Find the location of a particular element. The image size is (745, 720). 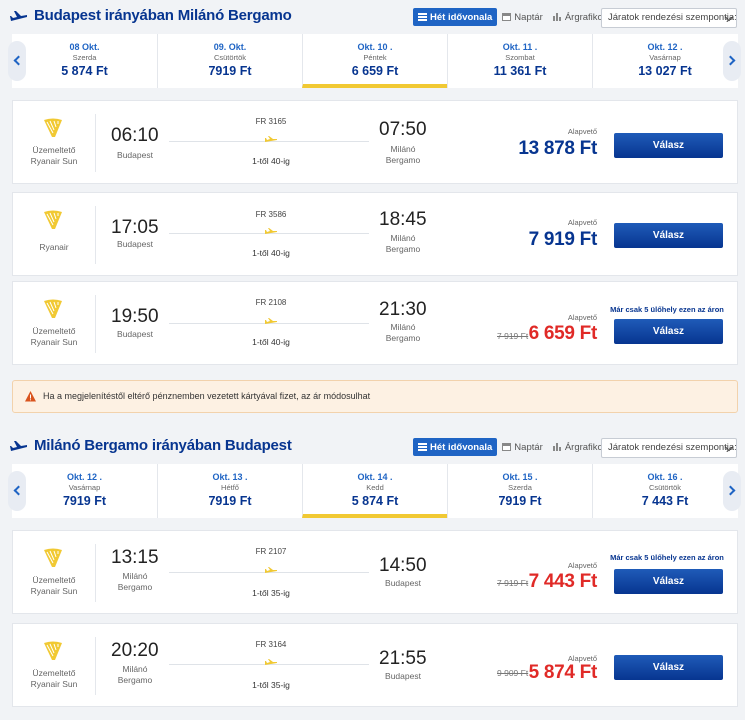

arrival-time: 21:55 is located at coordinates (403, 658).